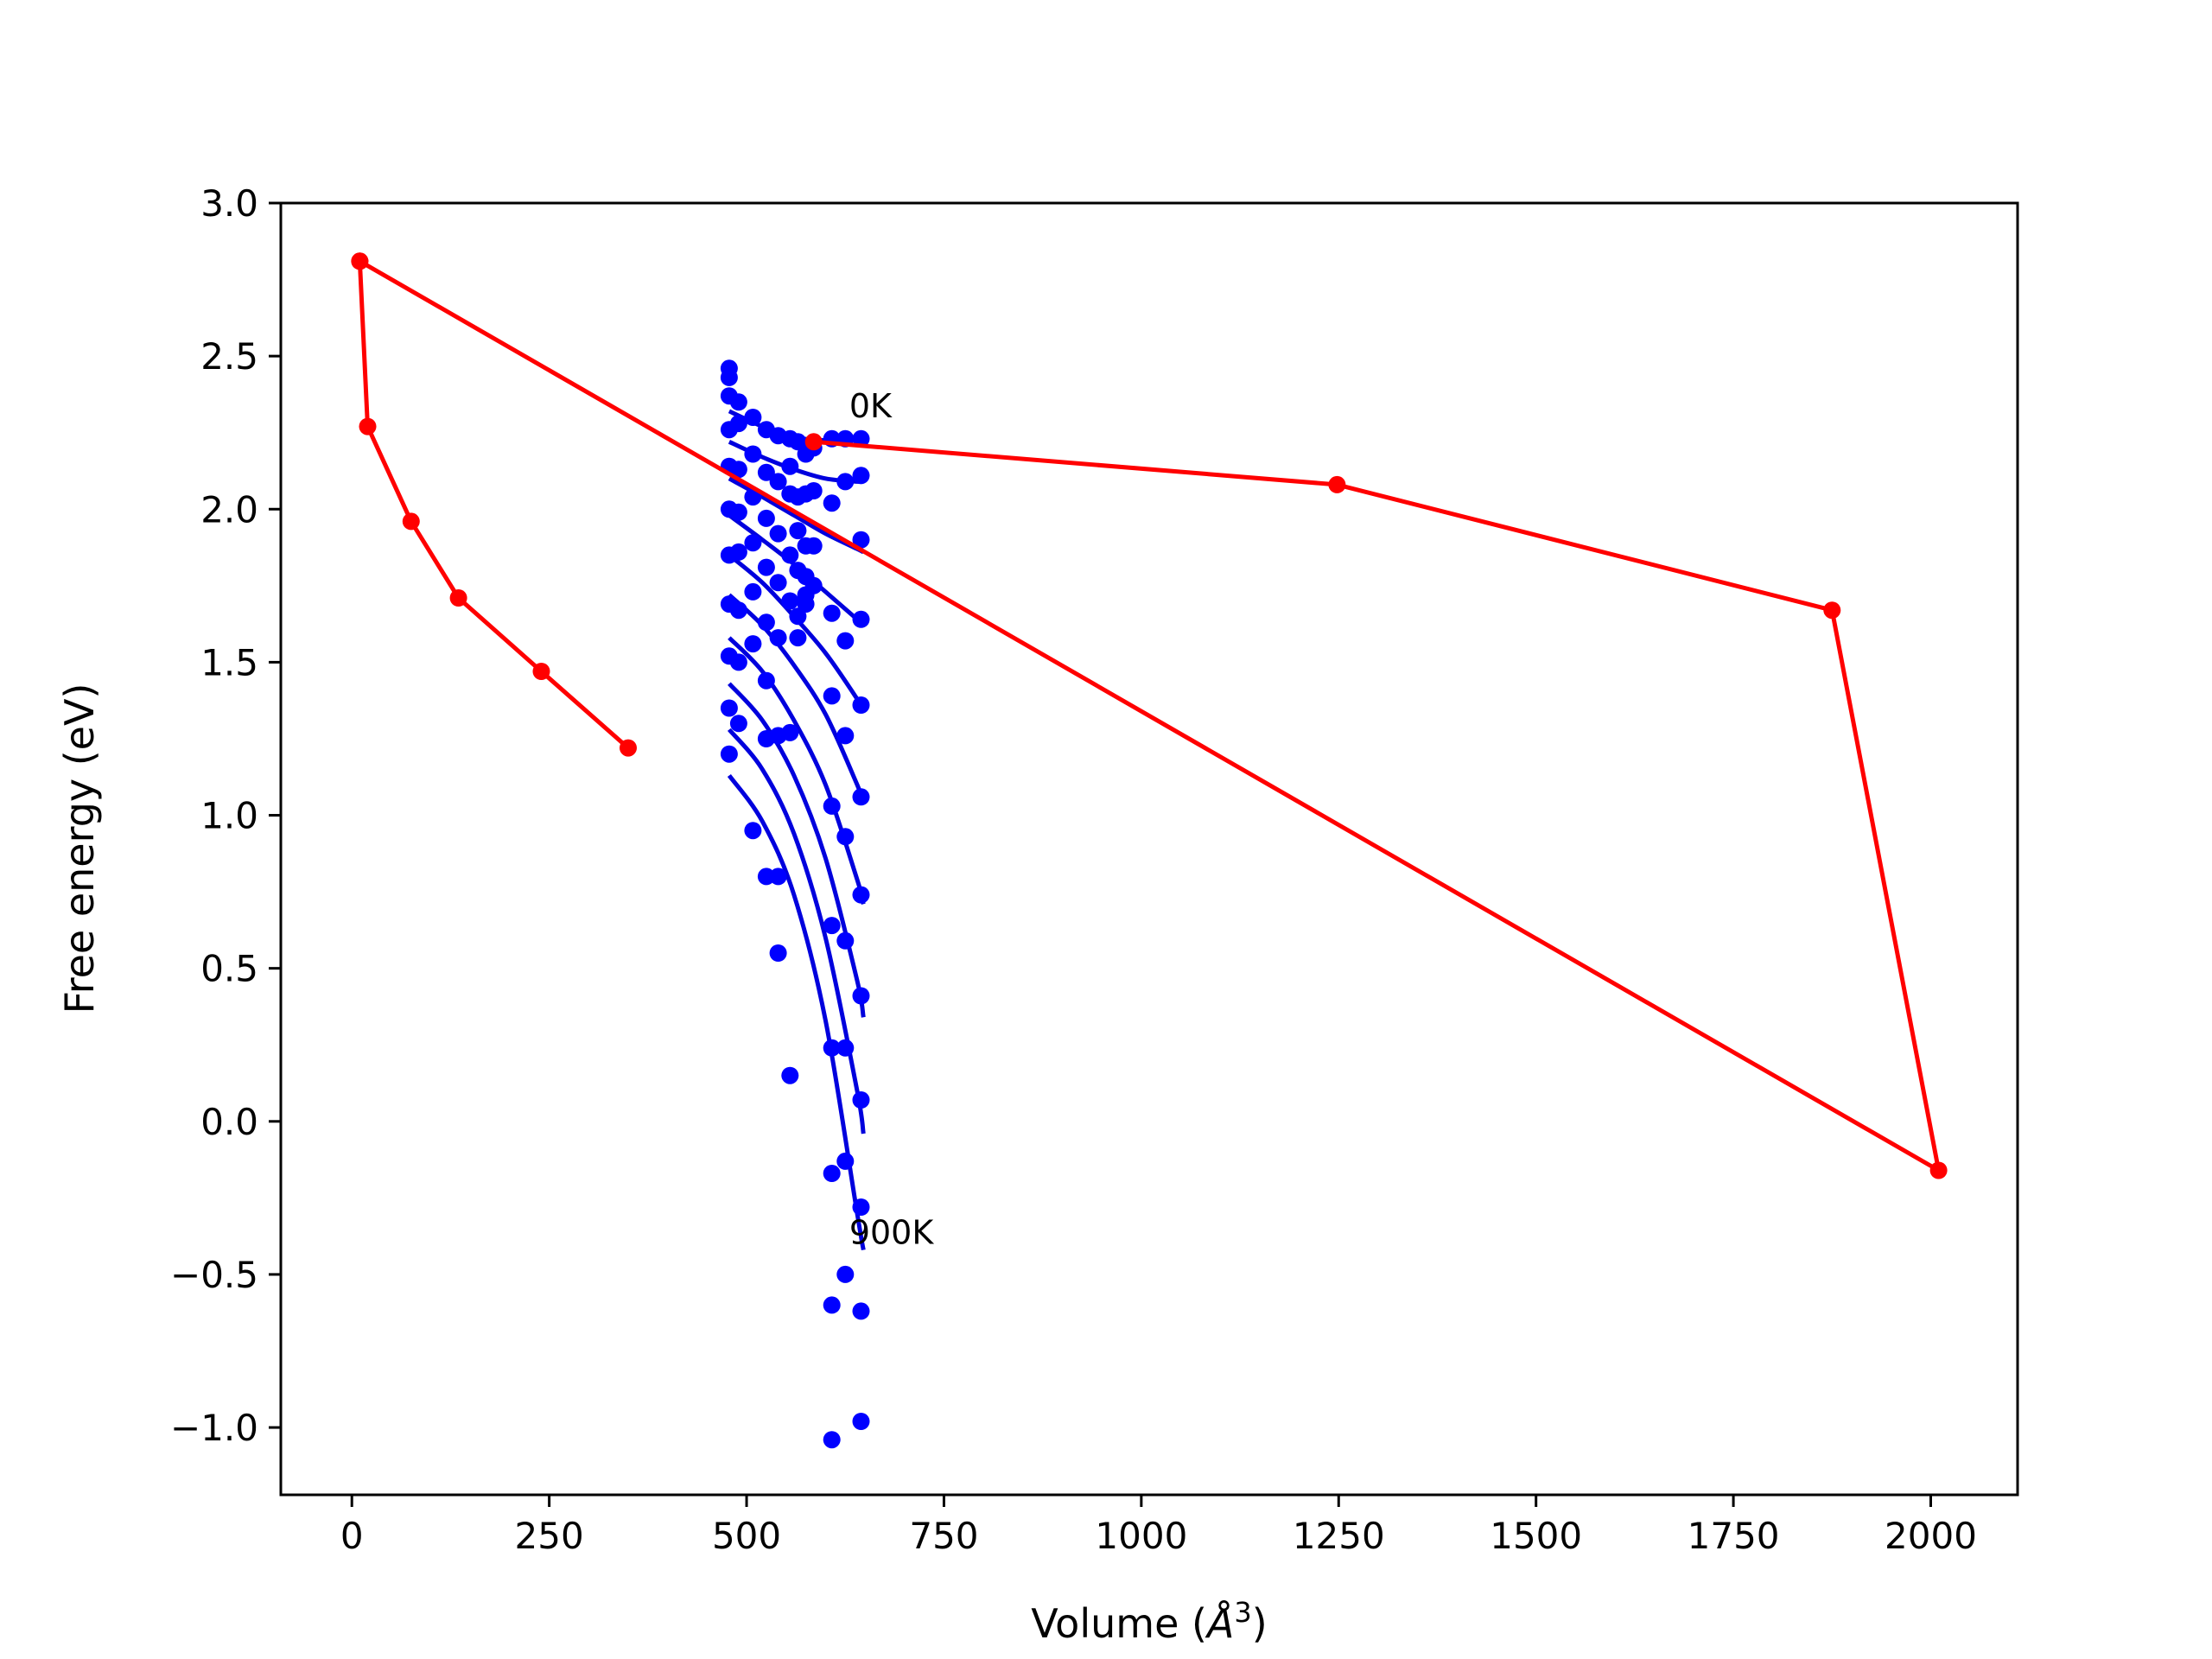 This screenshot has height=1659, width=2212. What do you see at coordinates (229, 509) in the screenshot?
I see `y-tick-label: 2.0` at bounding box center [229, 509].